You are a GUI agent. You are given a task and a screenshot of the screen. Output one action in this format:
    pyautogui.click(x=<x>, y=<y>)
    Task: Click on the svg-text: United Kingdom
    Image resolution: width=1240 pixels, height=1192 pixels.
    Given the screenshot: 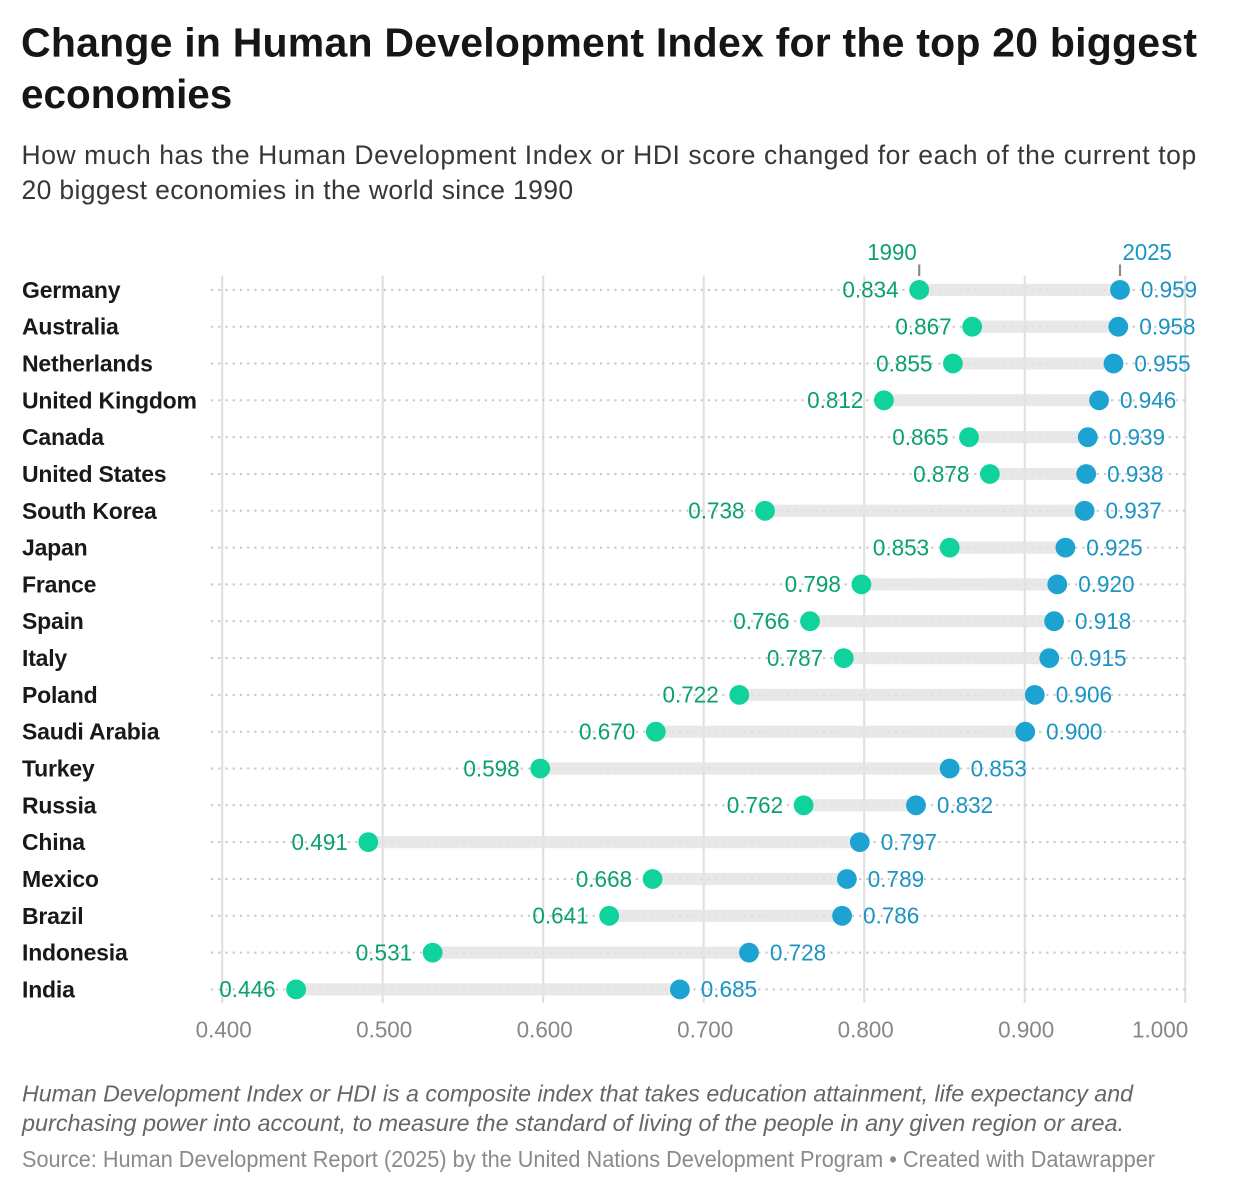 What is the action you would take?
    pyautogui.click(x=109, y=400)
    